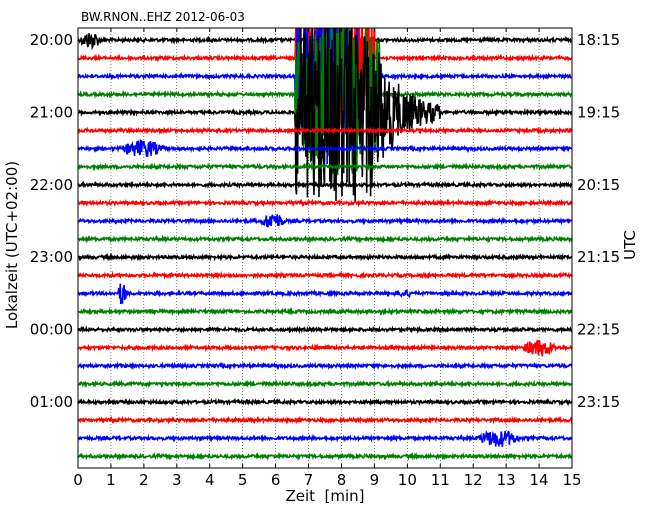 Image resolution: width=650 pixels, height=520 pixels. Describe the element at coordinates (309, 480) in the screenshot. I see `x-tick-label: 7` at that location.